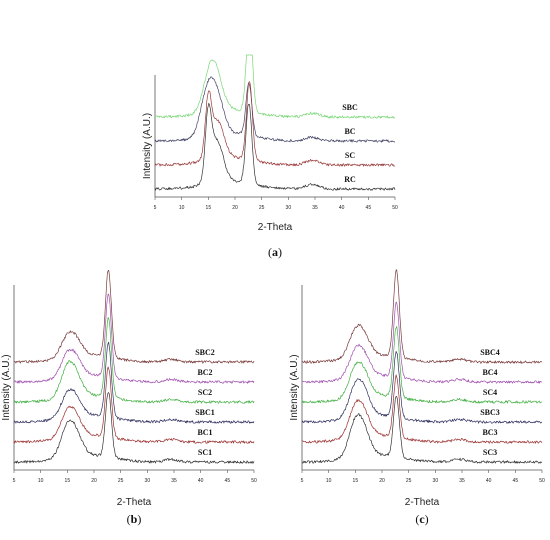  Describe the element at coordinates (490, 352) in the screenshot. I see `series-label-sbc4: SBC4` at that location.